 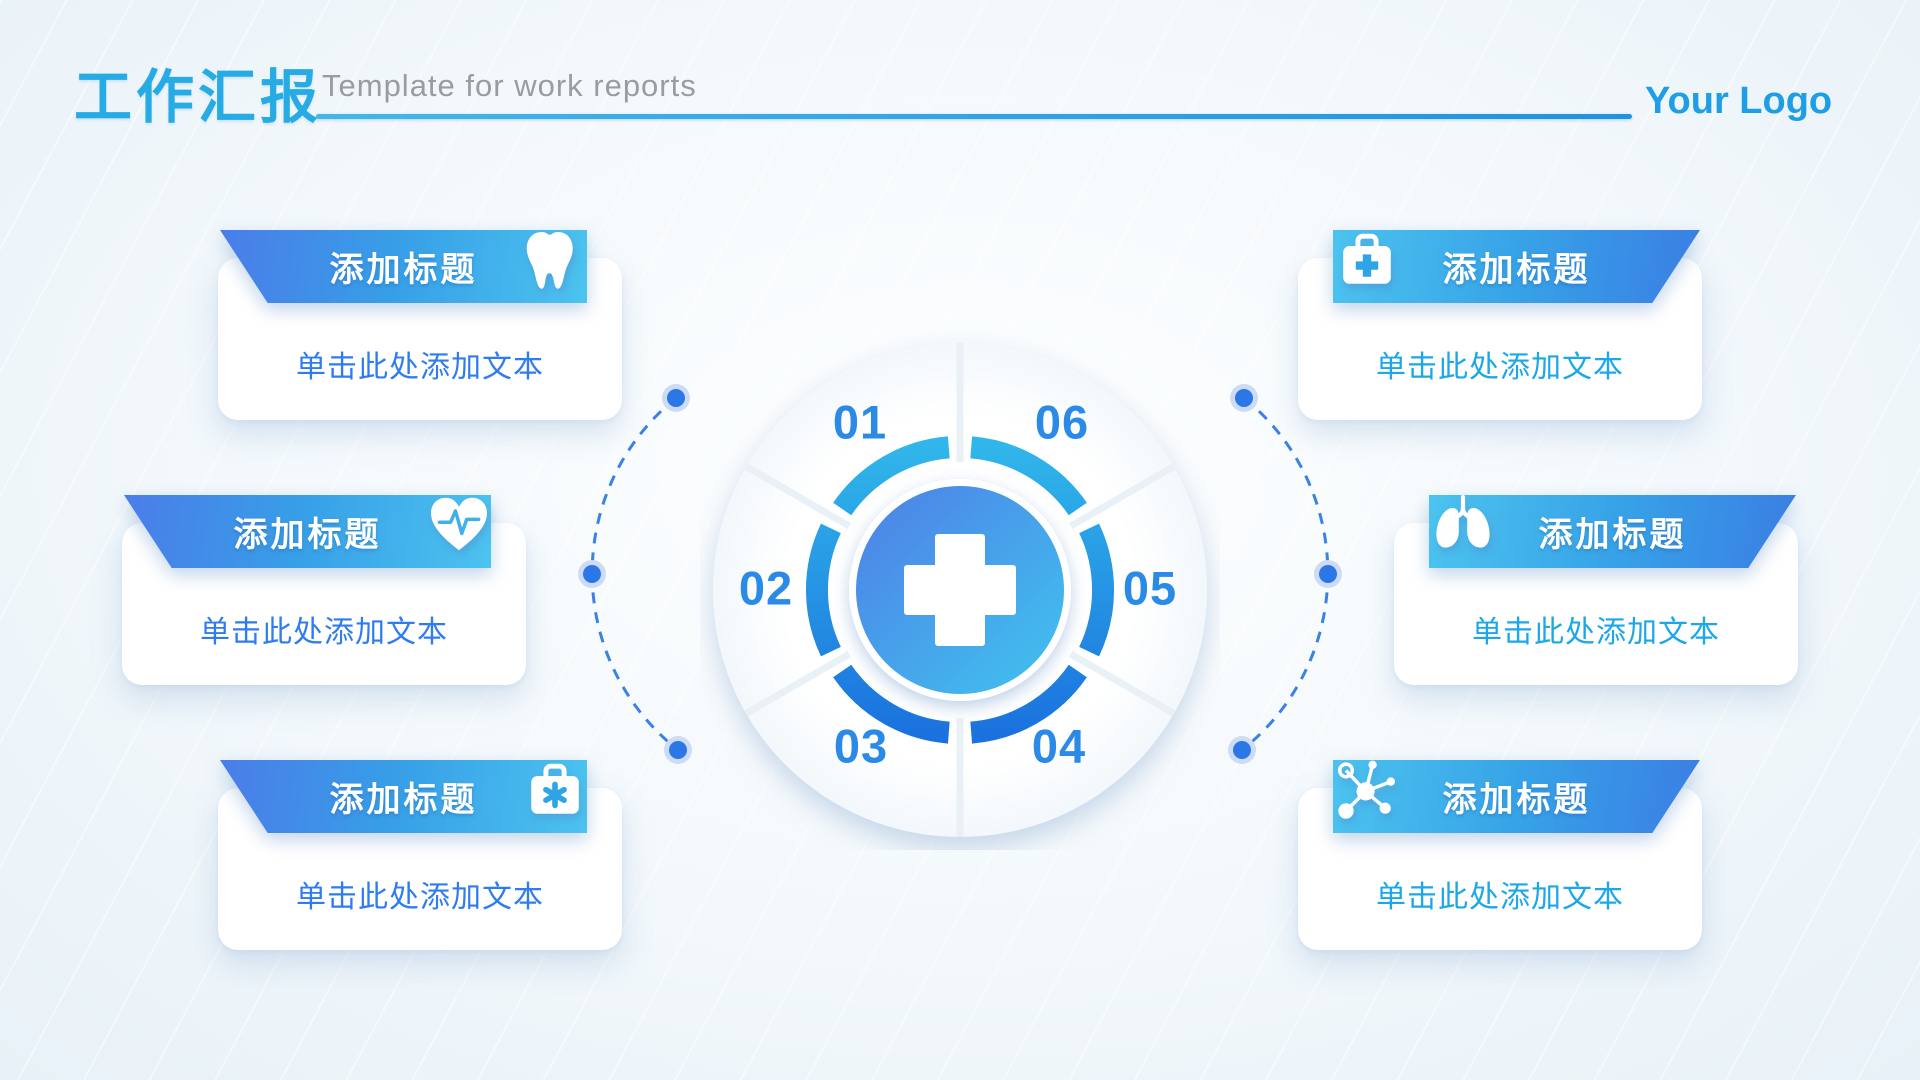 I want to click on cycle-wheel, so click(x=960, y=590).